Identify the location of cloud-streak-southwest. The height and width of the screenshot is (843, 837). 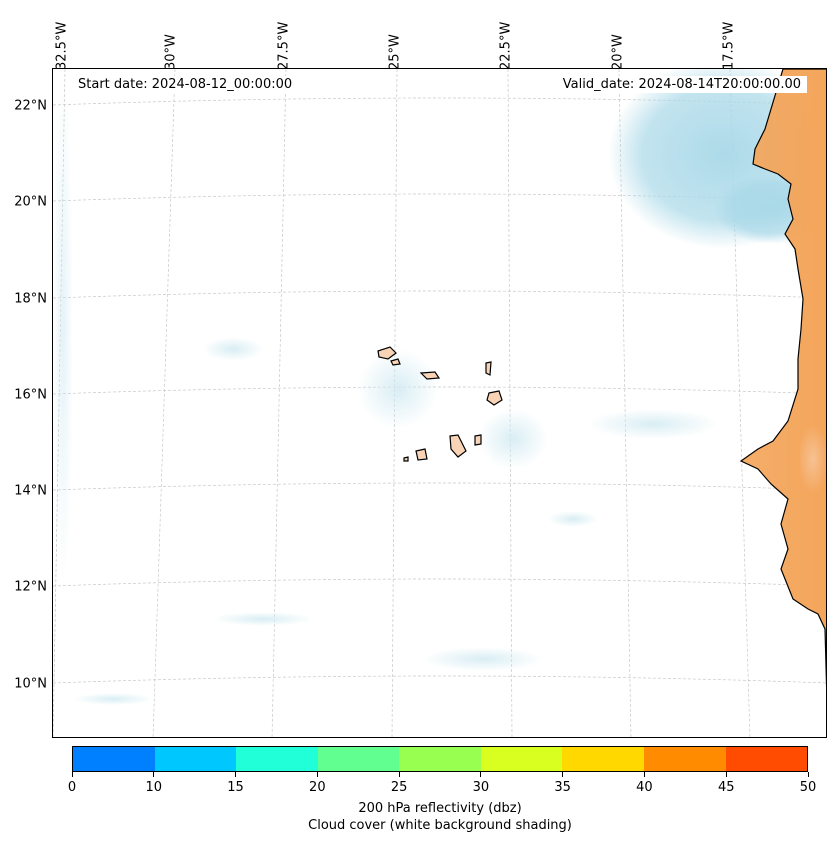
(113, 699).